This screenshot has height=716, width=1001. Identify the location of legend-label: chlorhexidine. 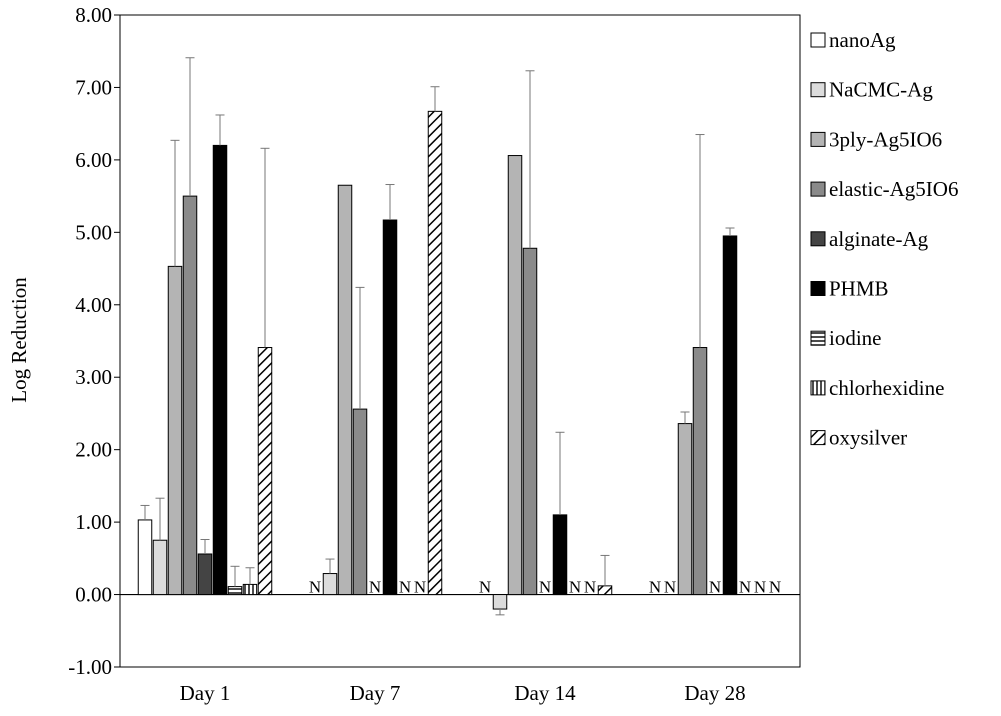
(886, 388).